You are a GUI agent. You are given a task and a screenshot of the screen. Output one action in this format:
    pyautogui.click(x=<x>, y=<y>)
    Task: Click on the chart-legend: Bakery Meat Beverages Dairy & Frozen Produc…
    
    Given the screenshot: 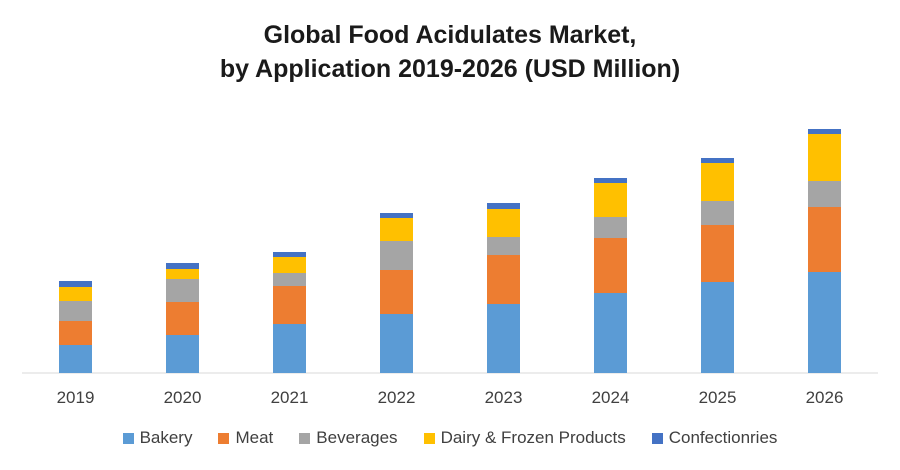 What is the action you would take?
    pyautogui.click(x=450, y=438)
    